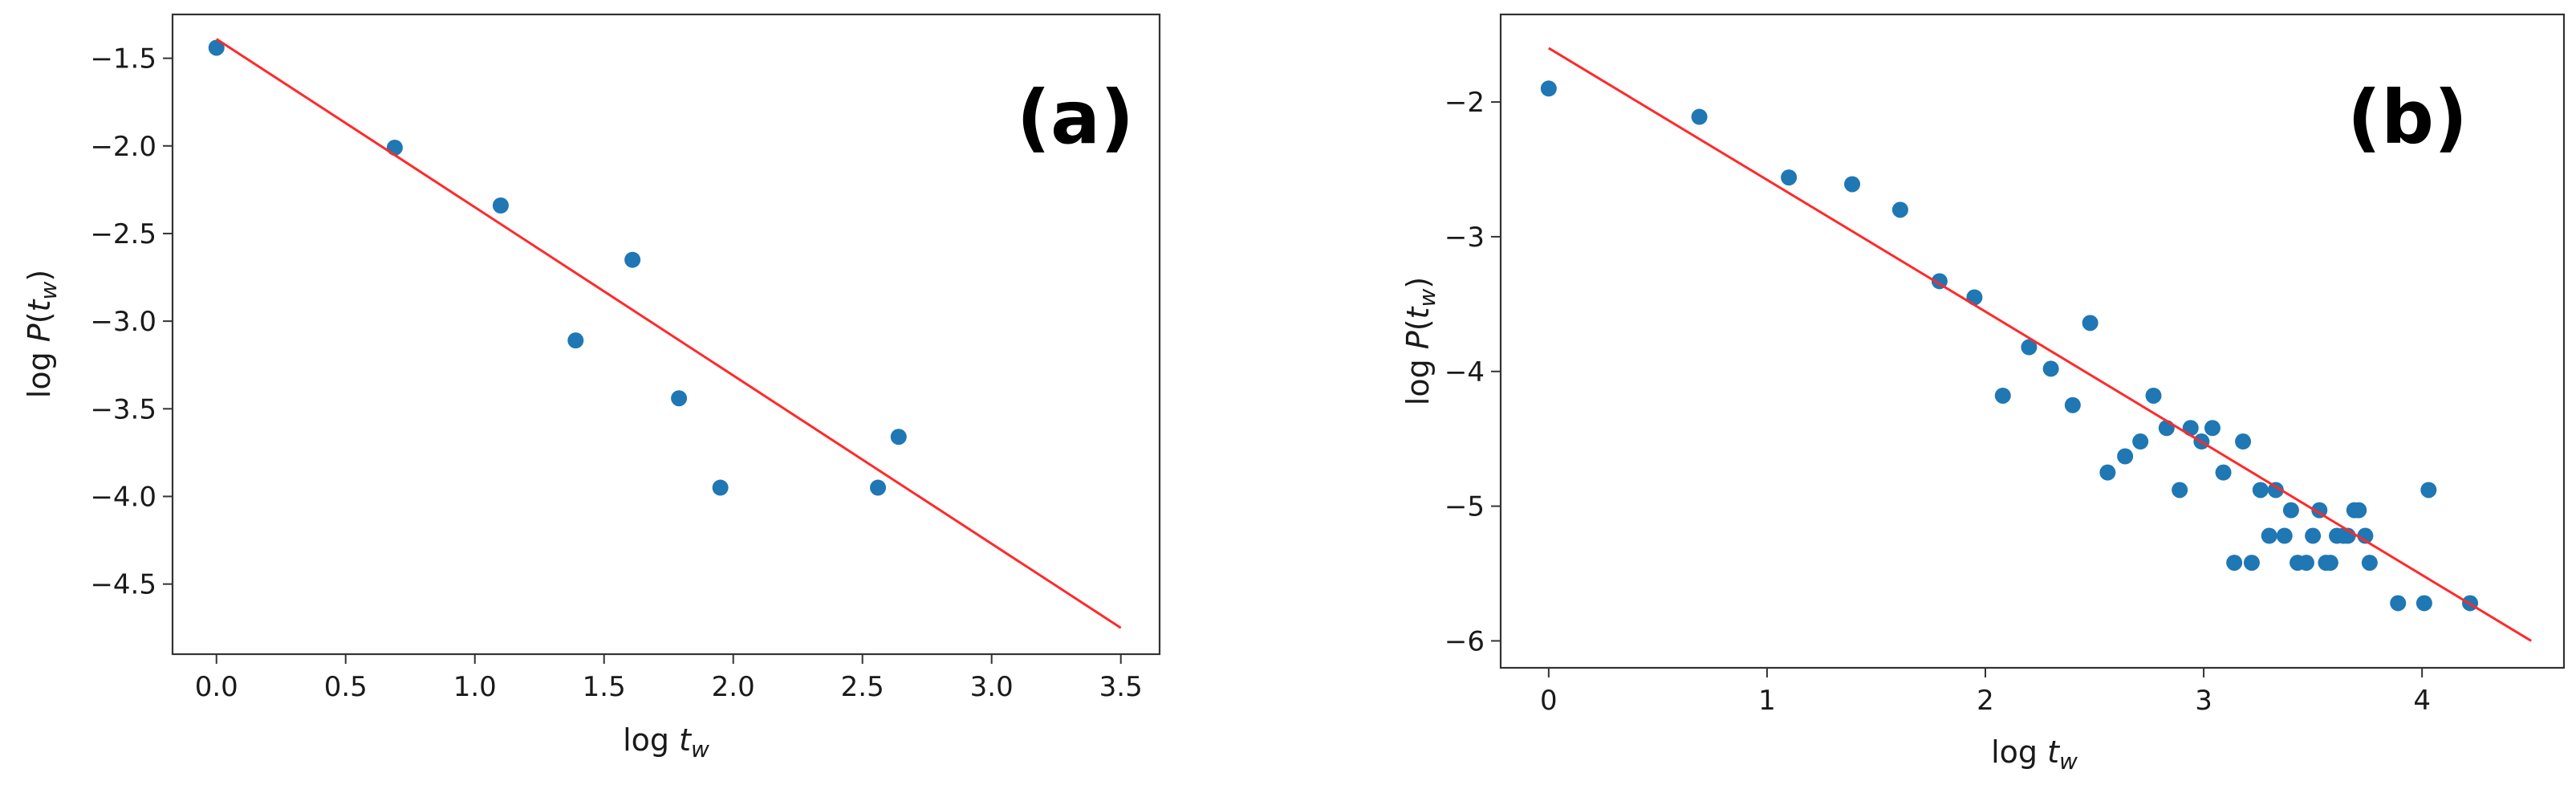 Image resolution: width=2576 pixels, height=785 pixels. Describe the element at coordinates (1465, 238) in the screenshot. I see `y-tick-label: −3` at that location.